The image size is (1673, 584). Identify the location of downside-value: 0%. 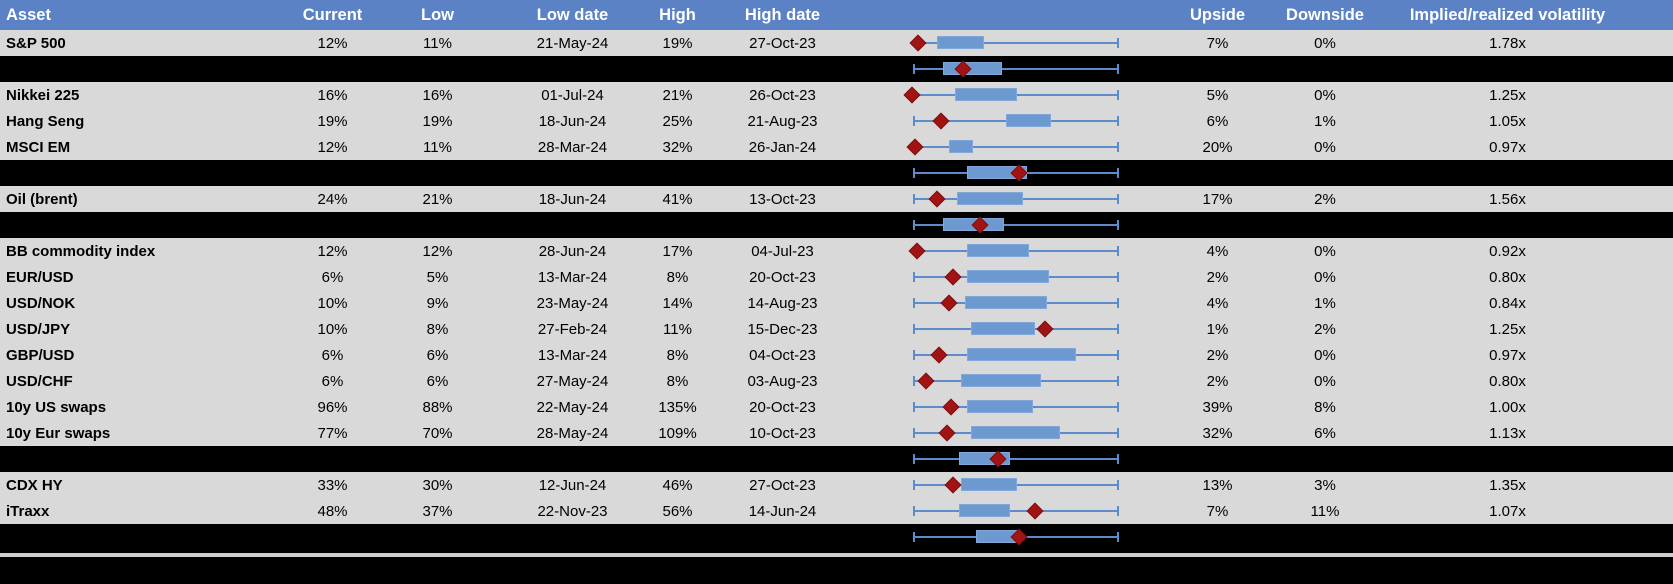
(1325, 43).